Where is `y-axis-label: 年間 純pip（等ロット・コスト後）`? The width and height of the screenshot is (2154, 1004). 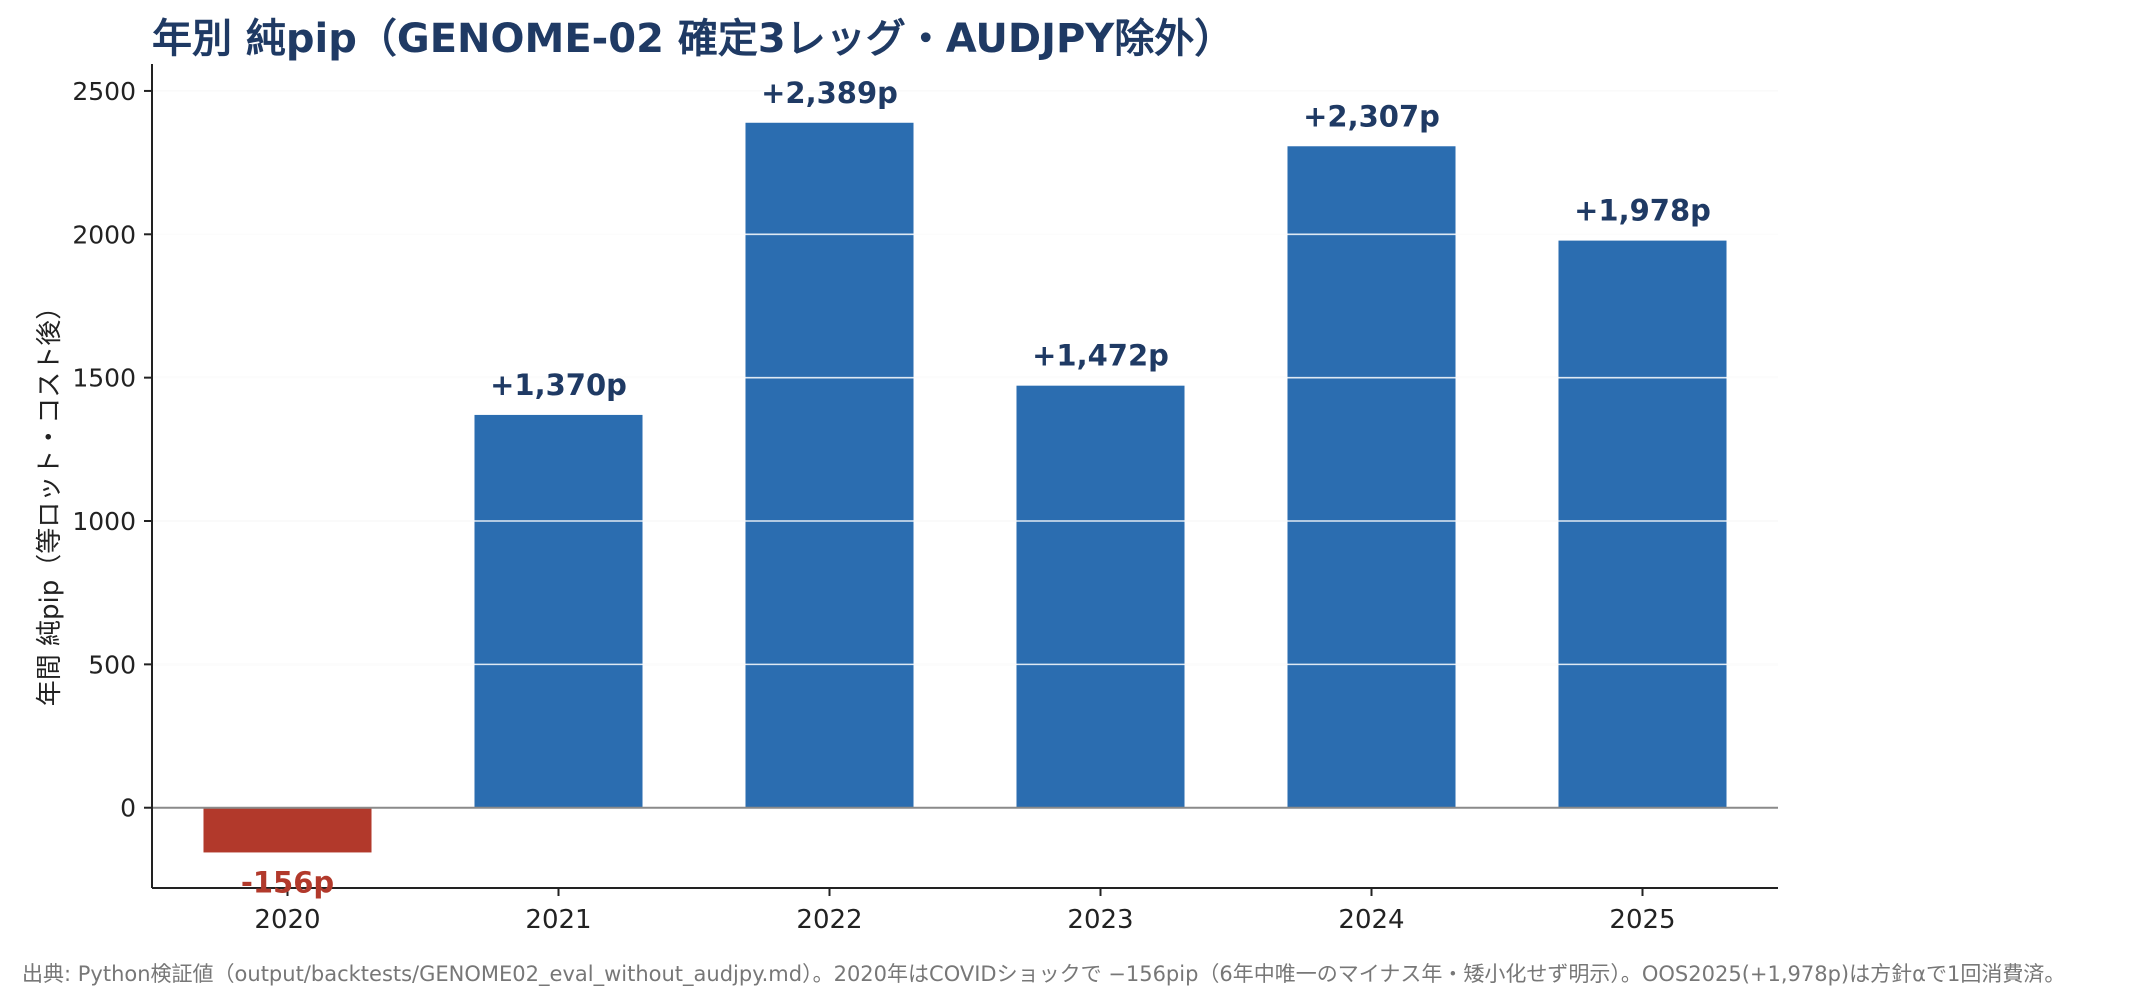
y-axis-label: 年間 純pip（等ロット・コスト後） is located at coordinates (50, 500).